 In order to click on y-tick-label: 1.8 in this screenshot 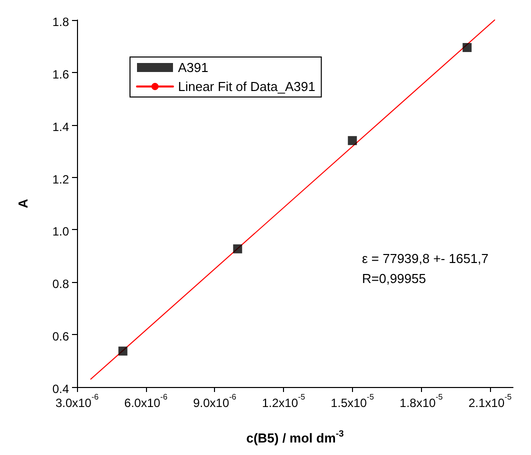, I will do `click(61, 22)`.